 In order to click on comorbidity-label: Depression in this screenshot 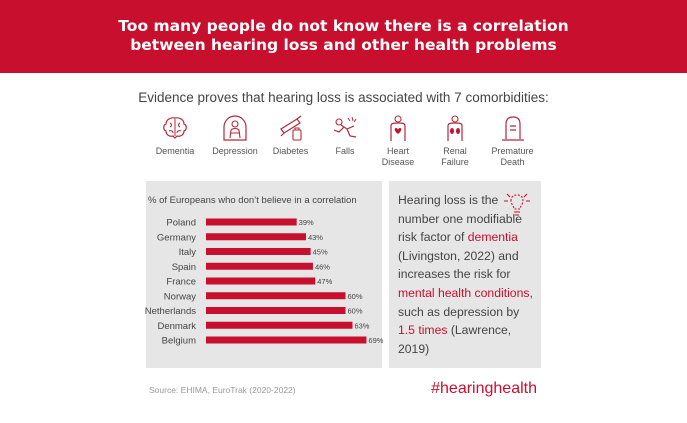, I will do `click(235, 151)`.